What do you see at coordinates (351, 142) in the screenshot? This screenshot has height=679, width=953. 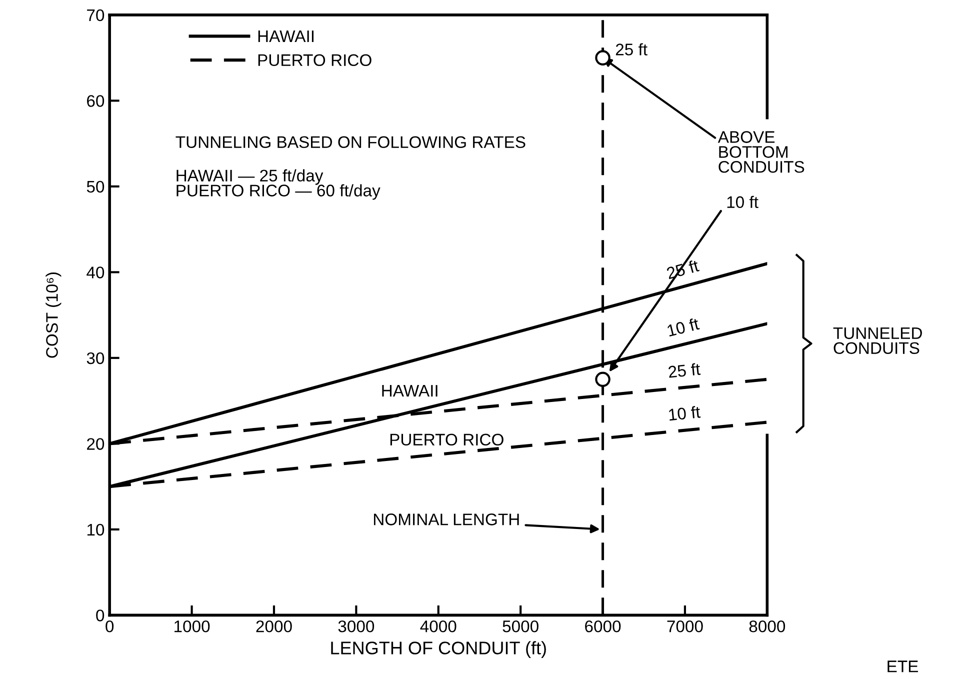 I see `annotation: TUNNELING BASED ON FOLLOWING RATES` at bounding box center [351, 142].